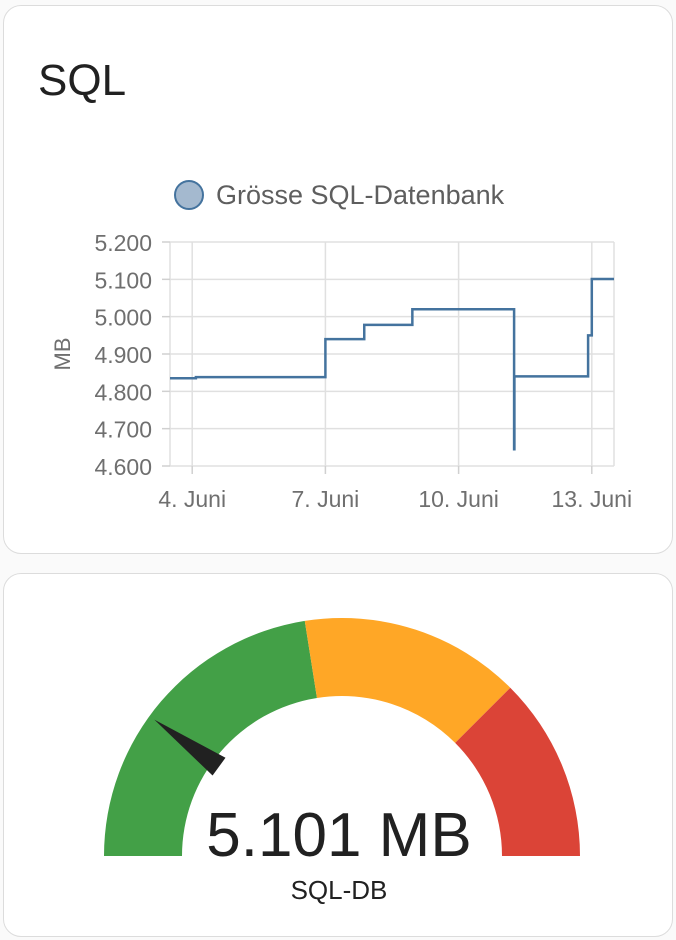 The image size is (676, 940). I want to click on series-line, so click(392, 364).